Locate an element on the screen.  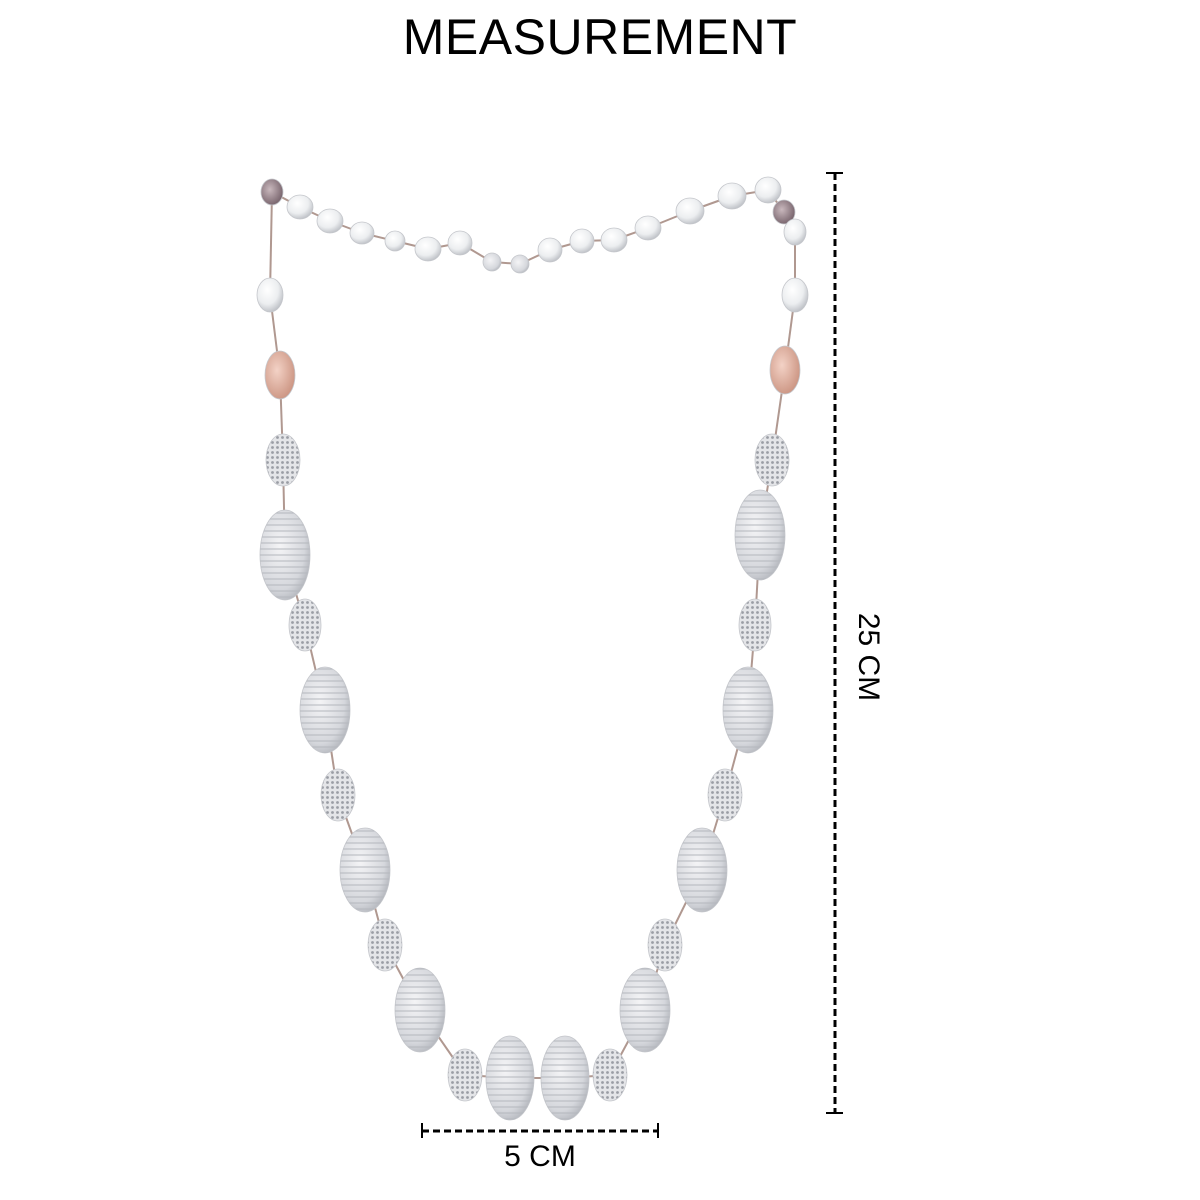
height-label: 25 CM is located at coordinates (868, 657).